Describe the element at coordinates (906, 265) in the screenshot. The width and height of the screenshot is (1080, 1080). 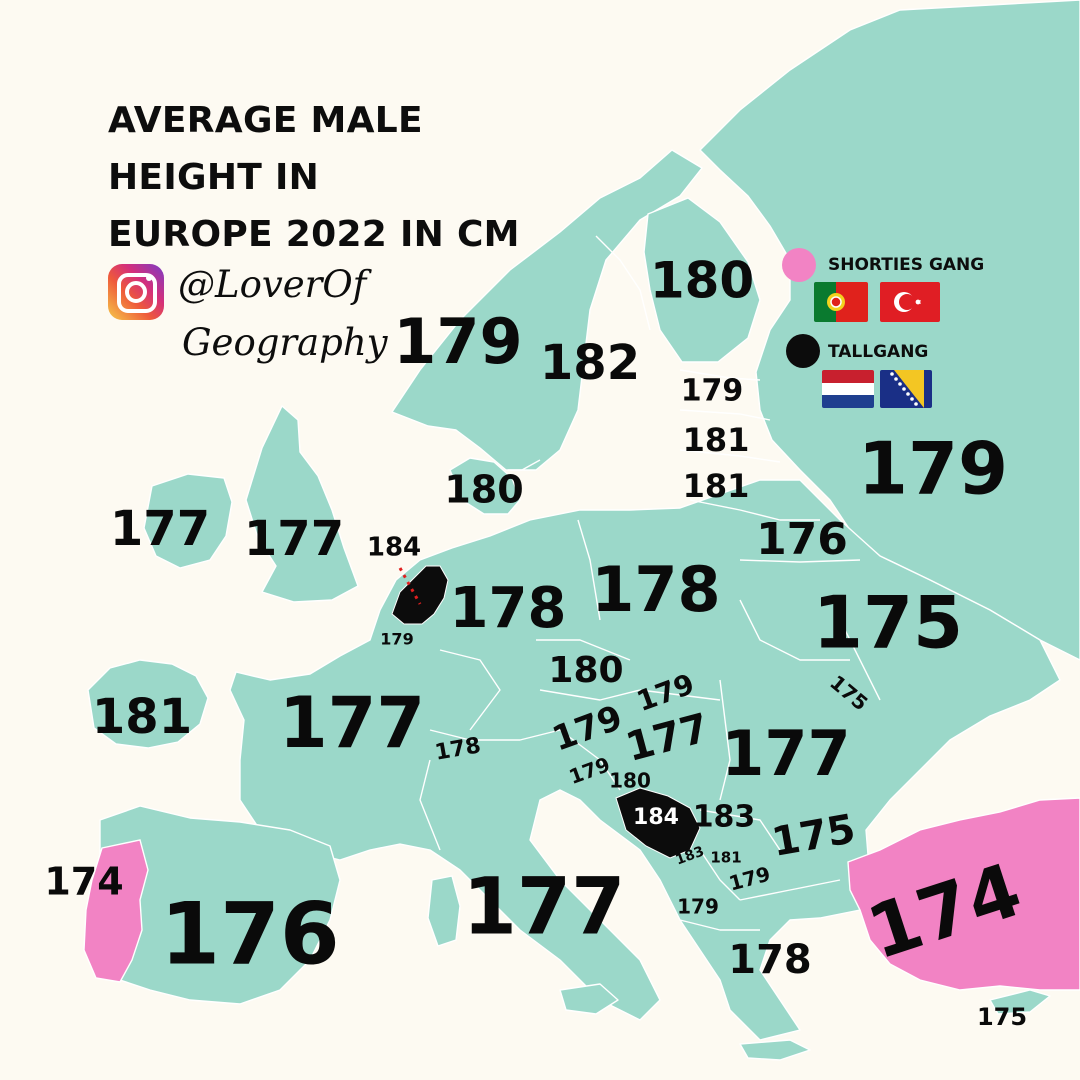
I see `shorties-legend-label: SHORTIES GANG` at that location.